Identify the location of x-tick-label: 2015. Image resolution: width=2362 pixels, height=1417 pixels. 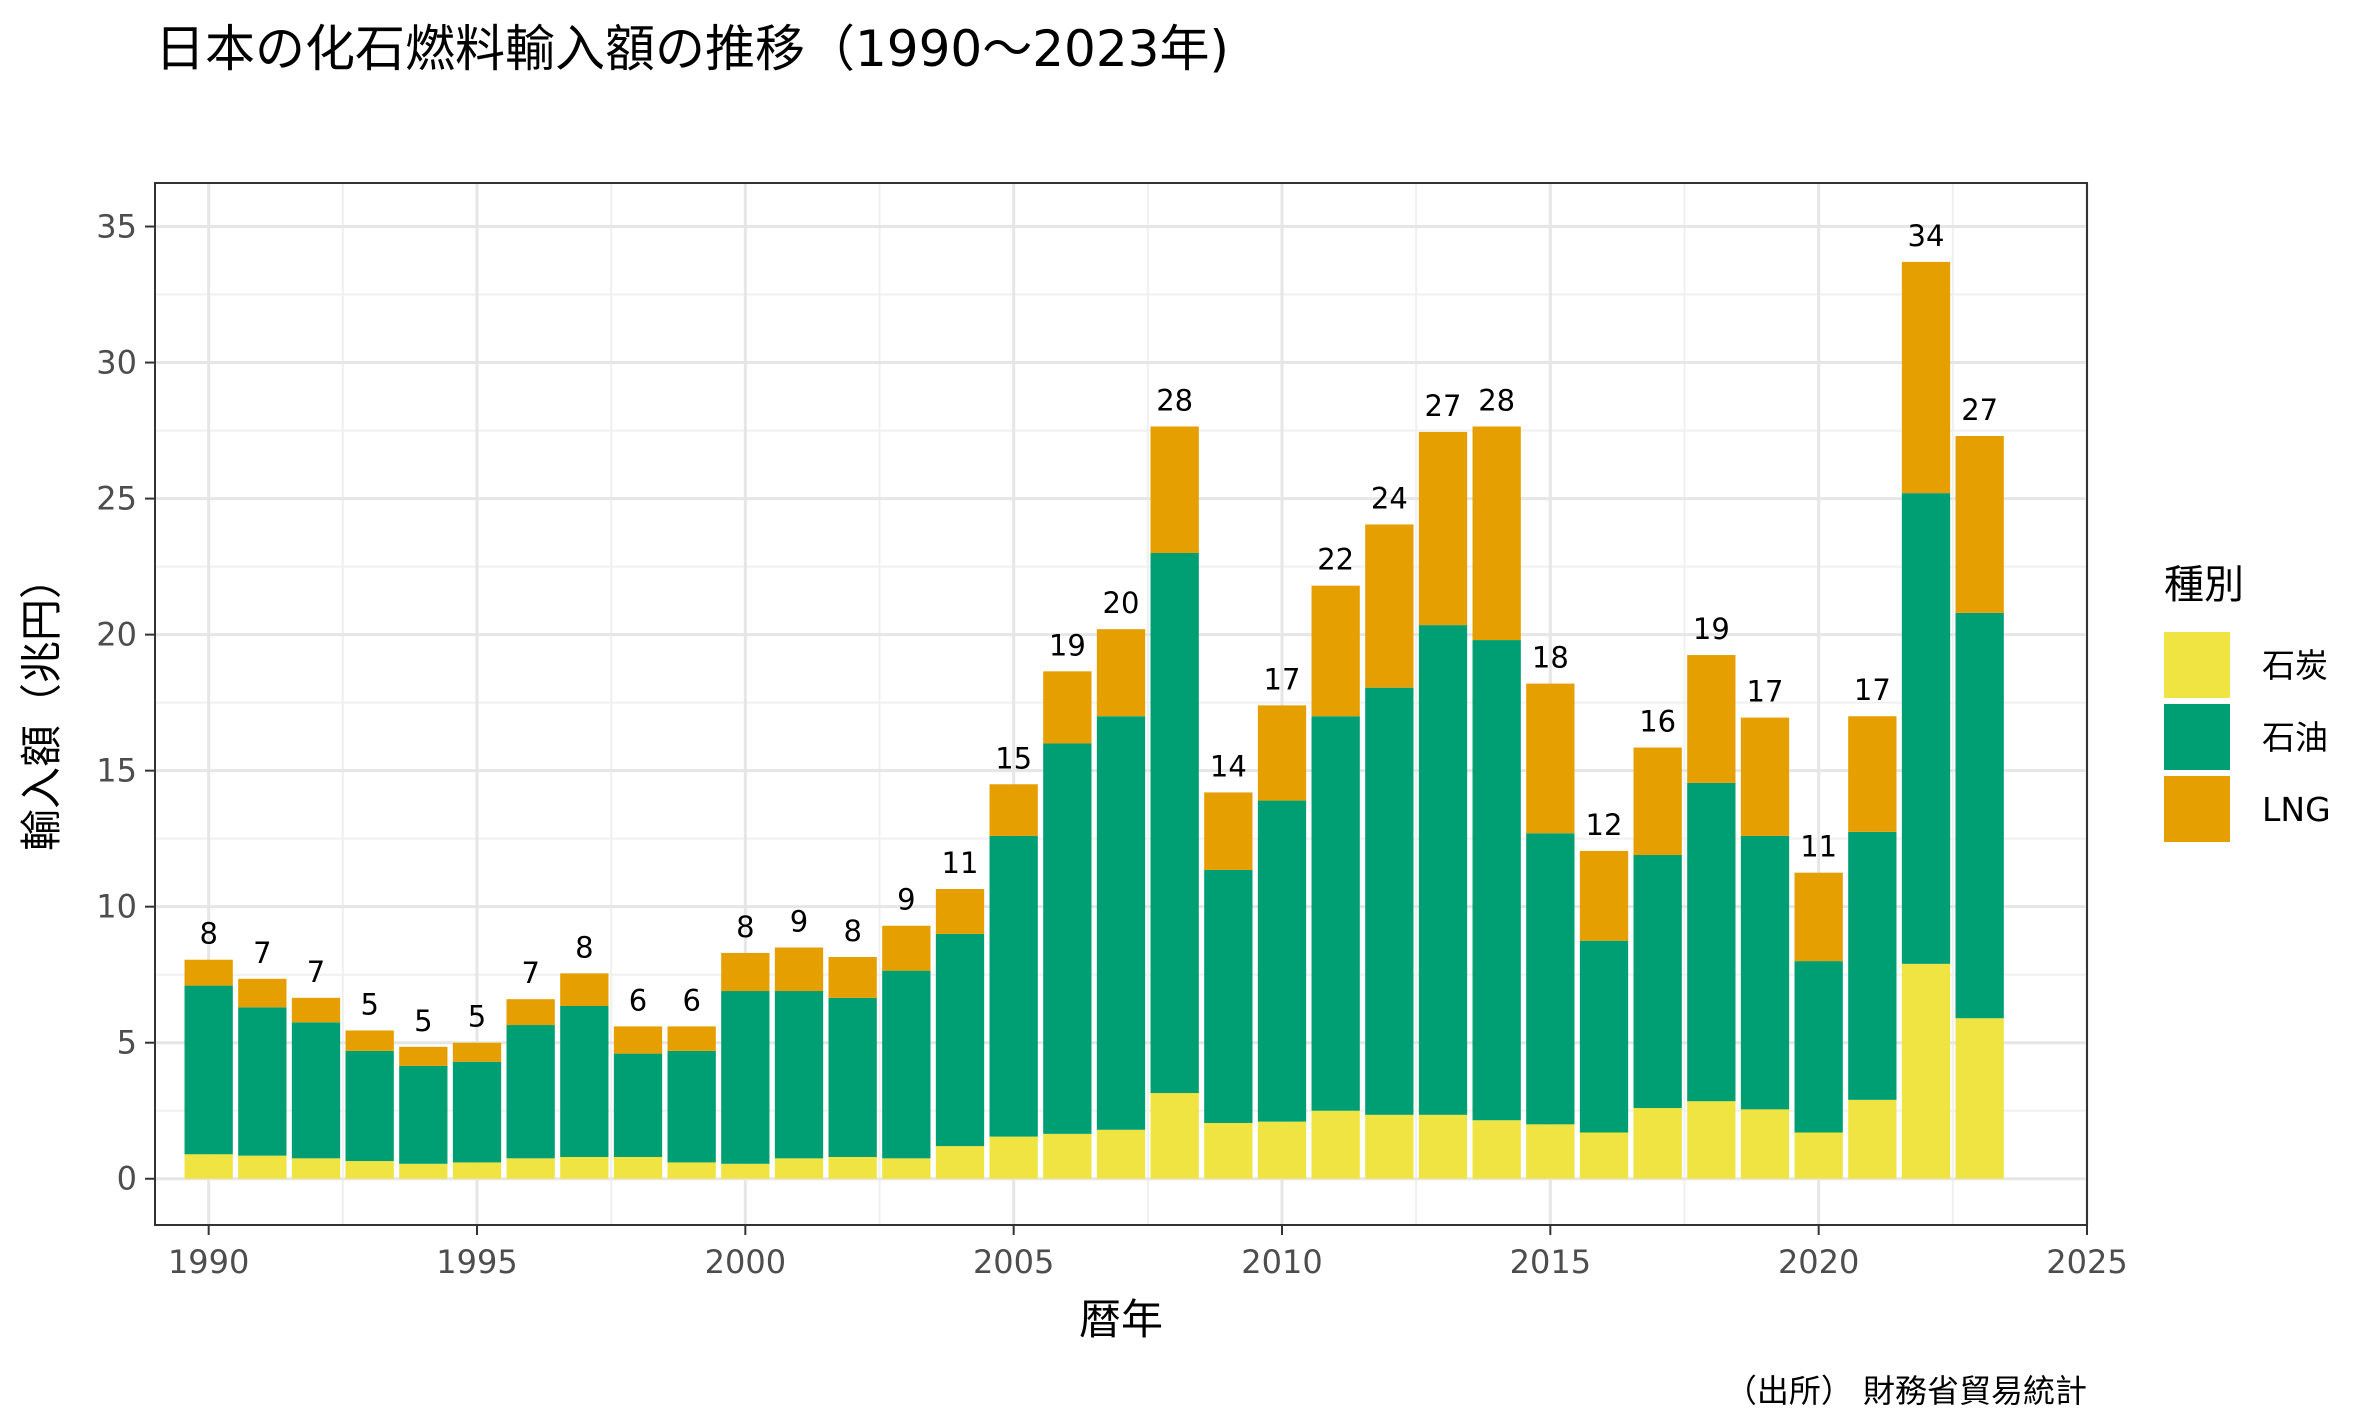
(1550, 1262).